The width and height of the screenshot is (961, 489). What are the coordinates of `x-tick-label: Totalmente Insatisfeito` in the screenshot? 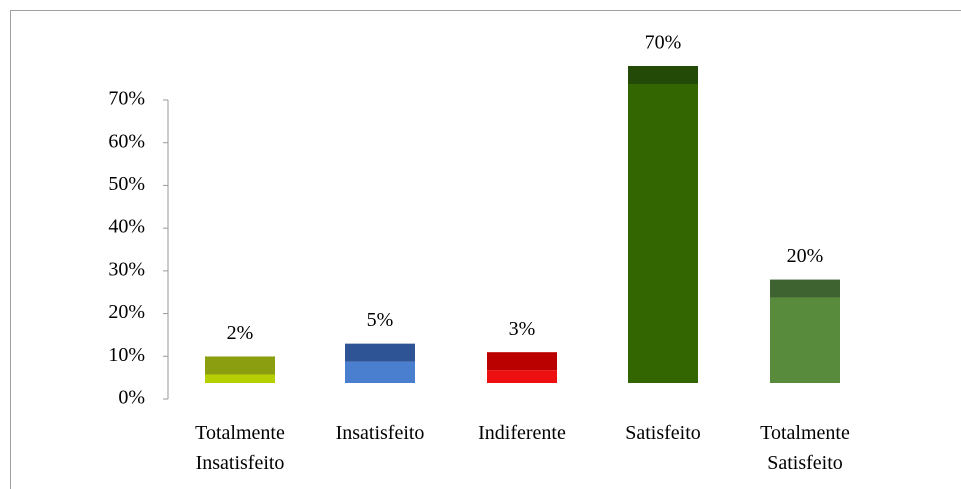 It's located at (240, 448).